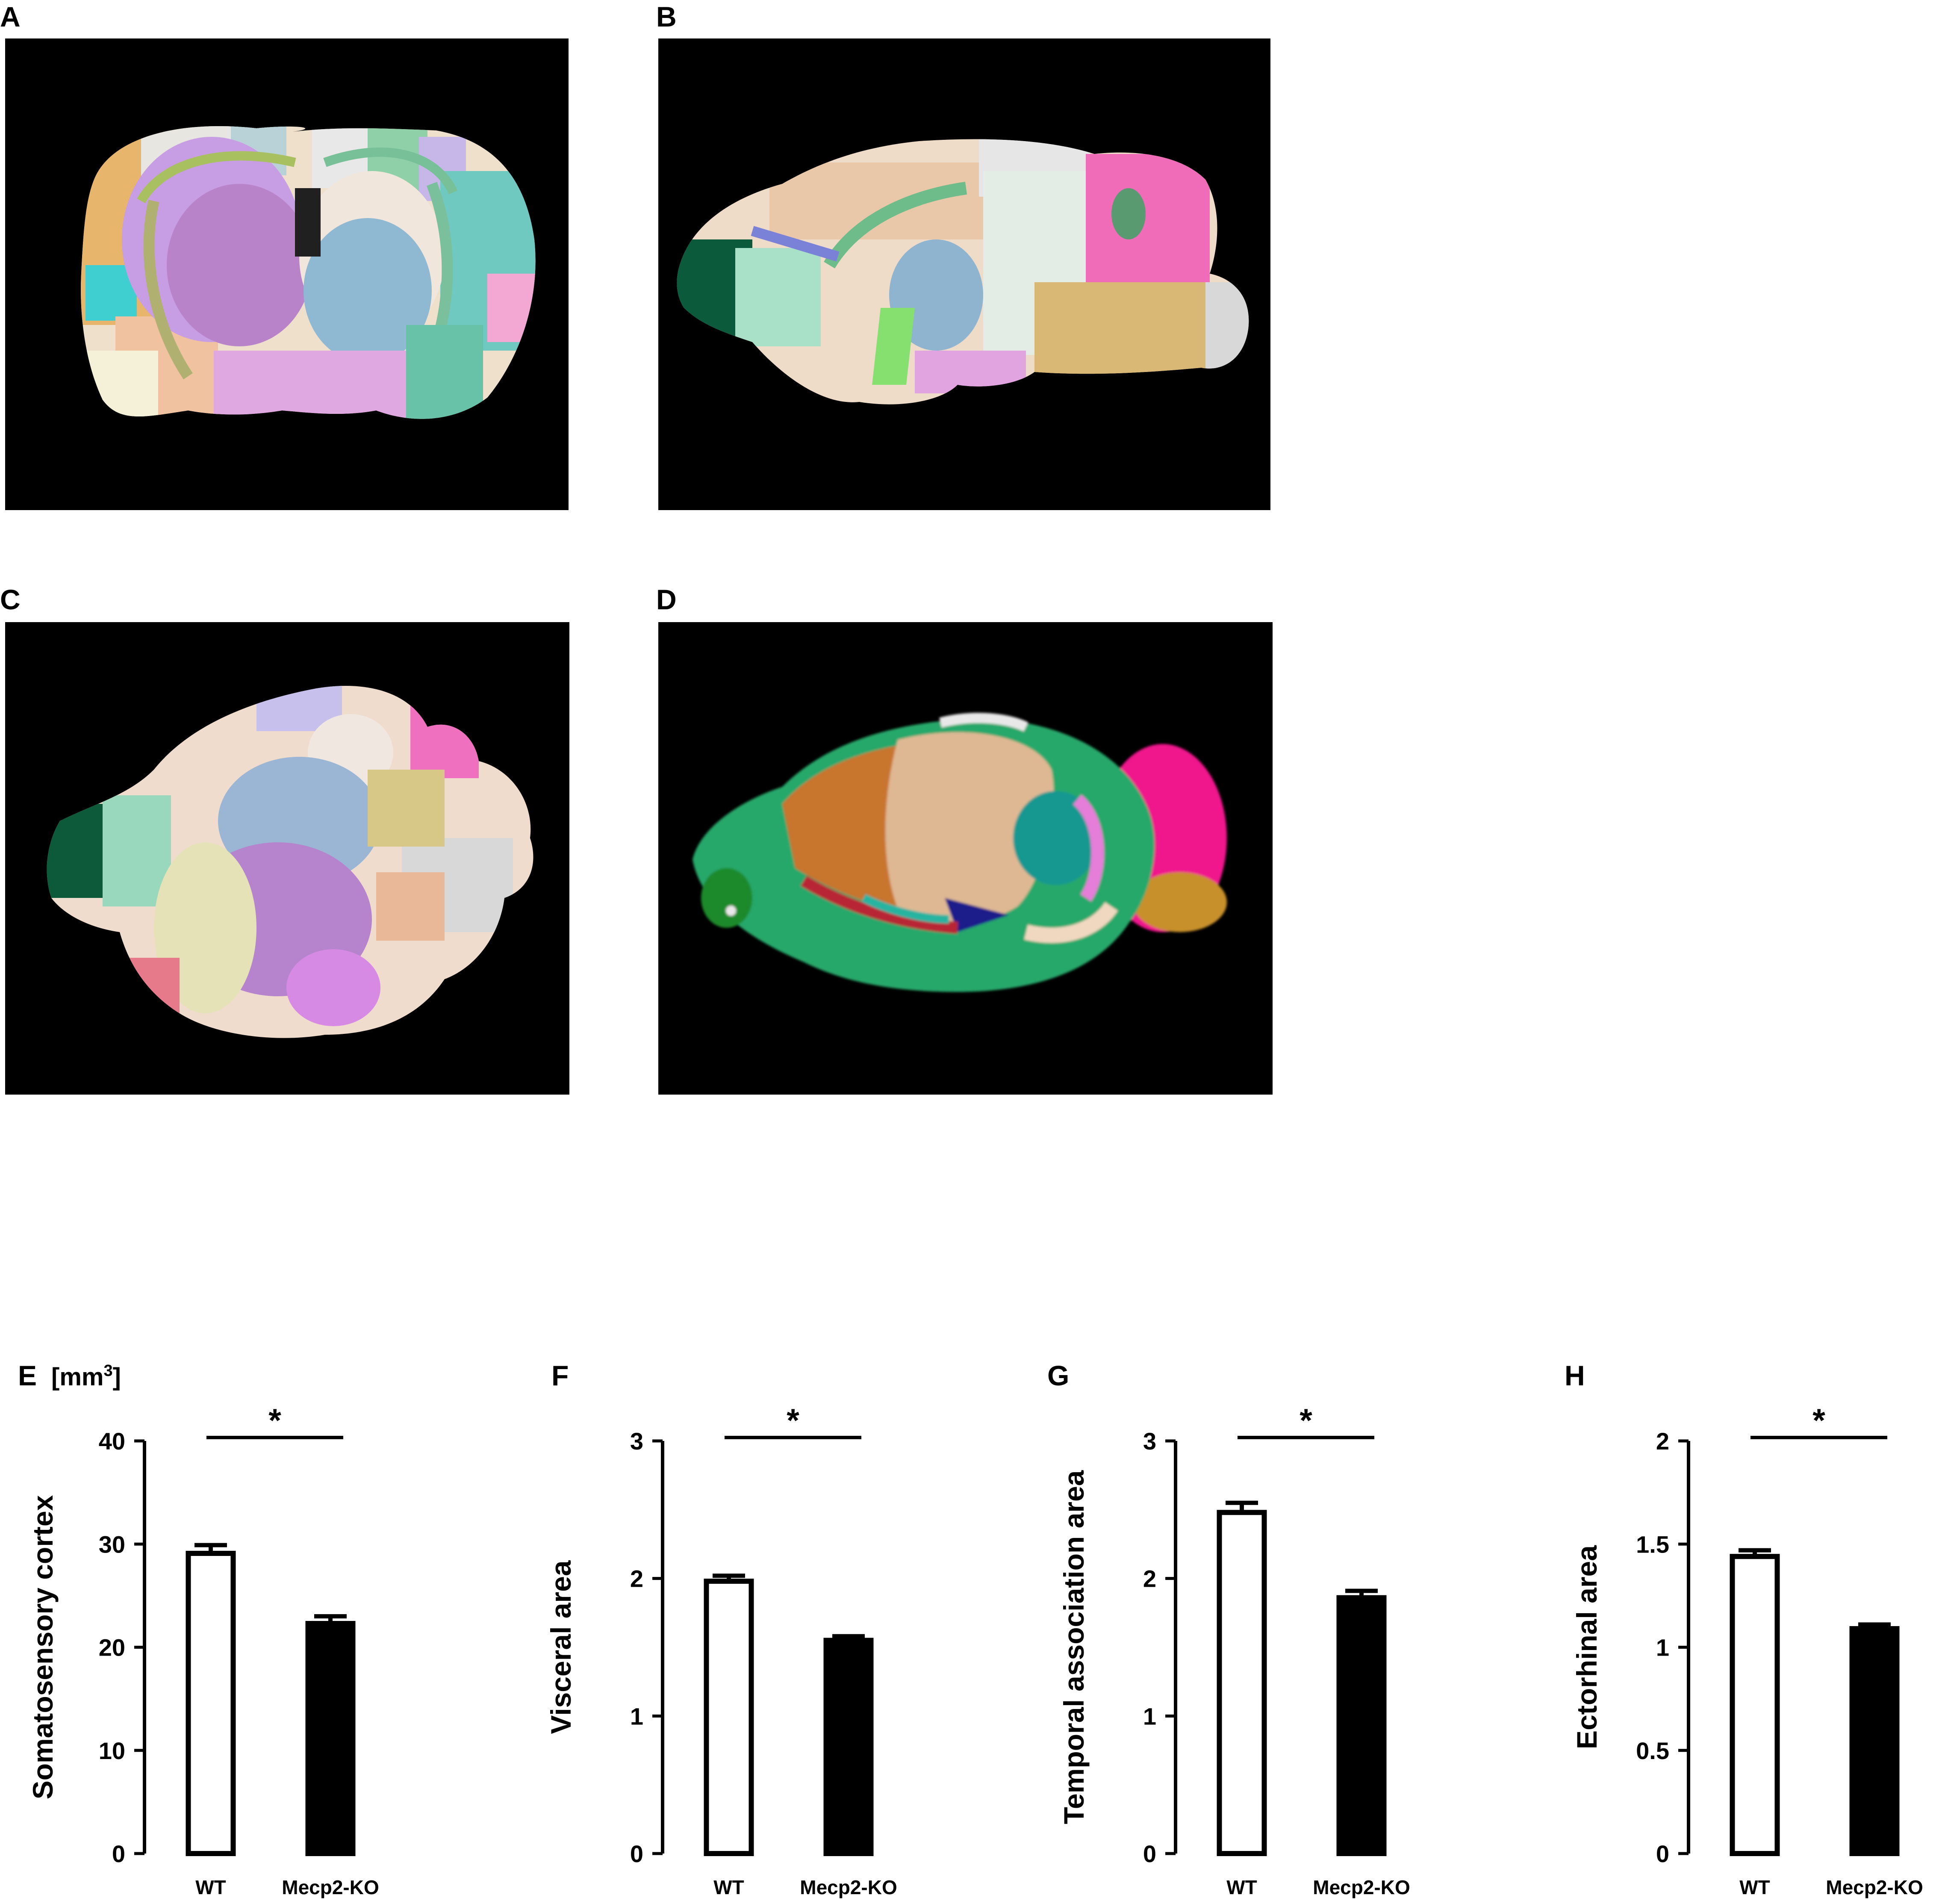  I want to click on panel-letter-d: D, so click(666, 599).